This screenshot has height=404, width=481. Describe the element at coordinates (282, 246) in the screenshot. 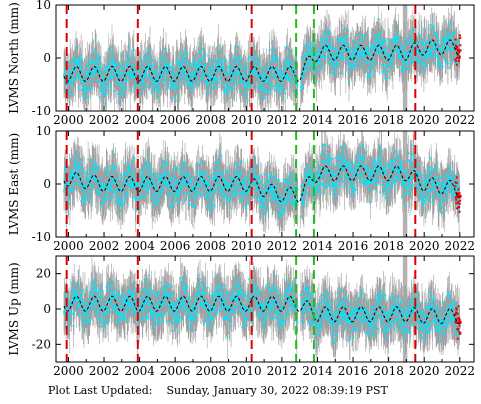

I see `x-tick-label-east: 2012` at that location.